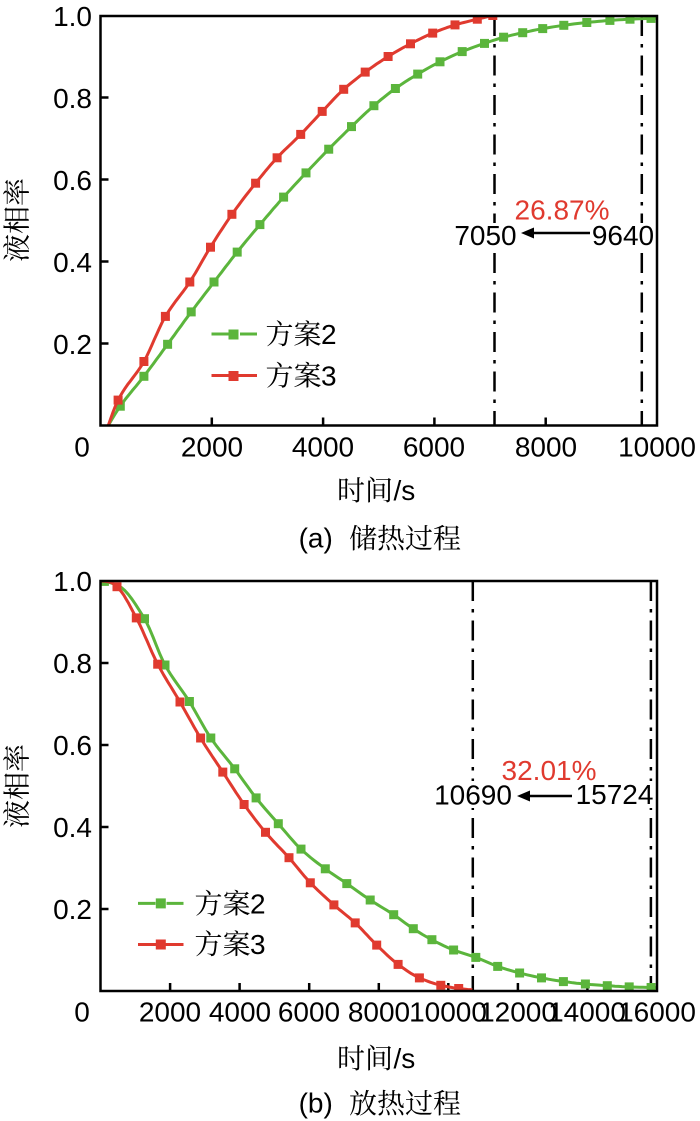  What do you see at coordinates (316, 538) in the screenshot?
I see `svg-text: (a)` at bounding box center [316, 538].